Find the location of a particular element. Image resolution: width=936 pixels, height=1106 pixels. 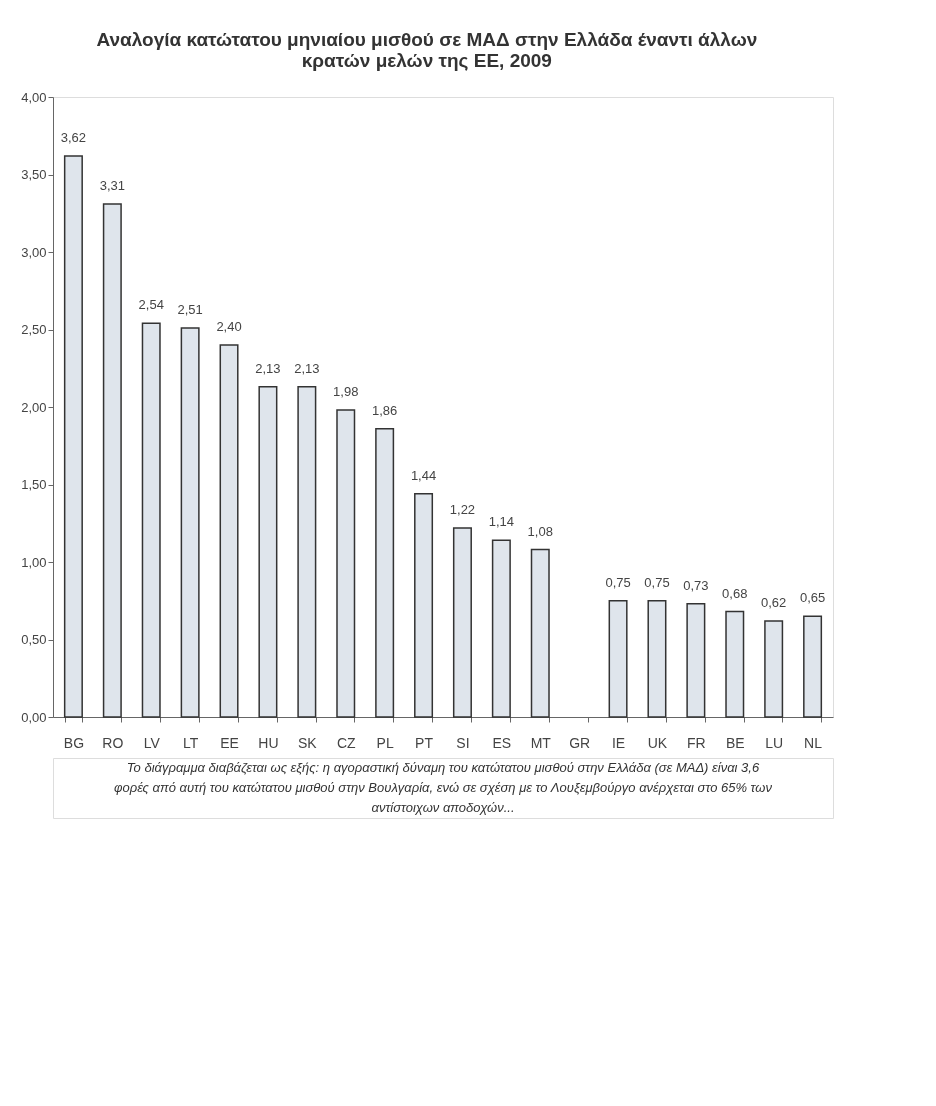

y-tick-label: 1,00 is located at coordinates (34, 562).